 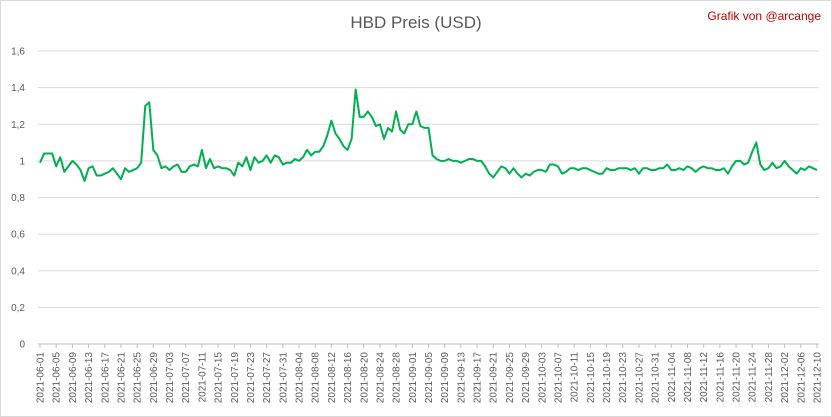 I want to click on x-tick-label: 2021-06-01, so click(x=41, y=378).